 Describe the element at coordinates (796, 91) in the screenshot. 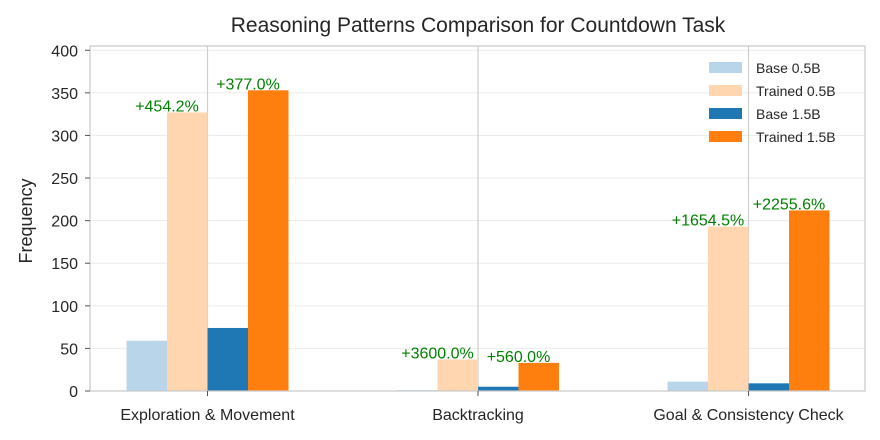

I see `legend-label: Trained 0.5B` at that location.